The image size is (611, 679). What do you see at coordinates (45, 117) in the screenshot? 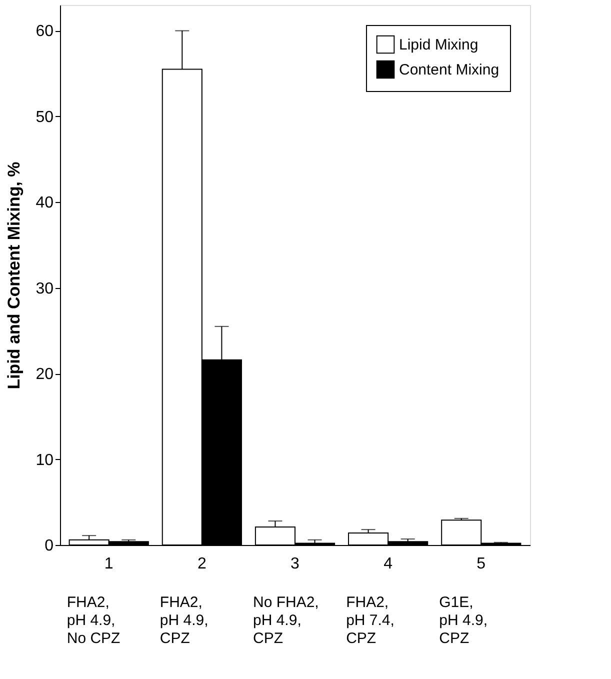
I see `y-tick-label: 50` at bounding box center [45, 117].